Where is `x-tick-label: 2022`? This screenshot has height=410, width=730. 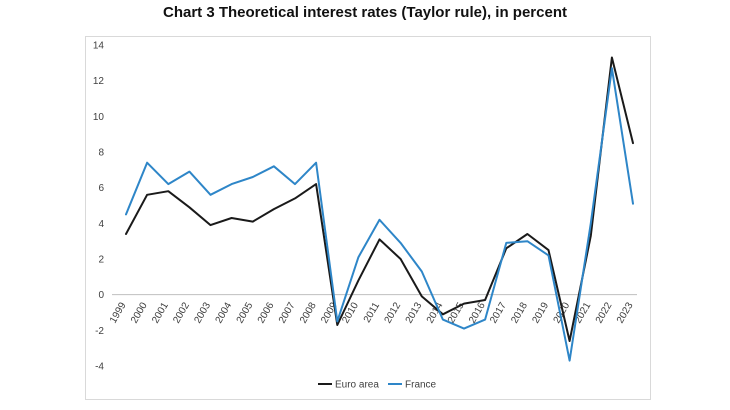 x-tick-label: 2022 is located at coordinates (604, 312).